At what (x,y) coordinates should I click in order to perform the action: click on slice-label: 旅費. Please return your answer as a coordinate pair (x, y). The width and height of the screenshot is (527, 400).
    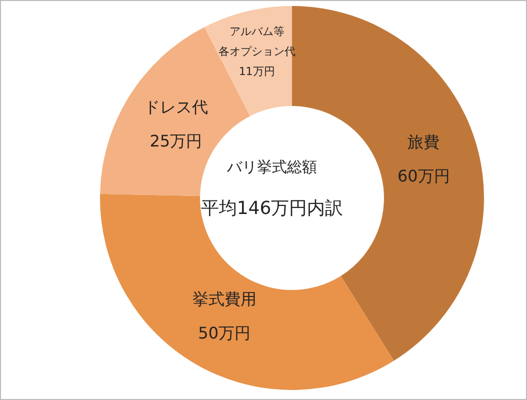
    Looking at the image, I should click on (424, 142).